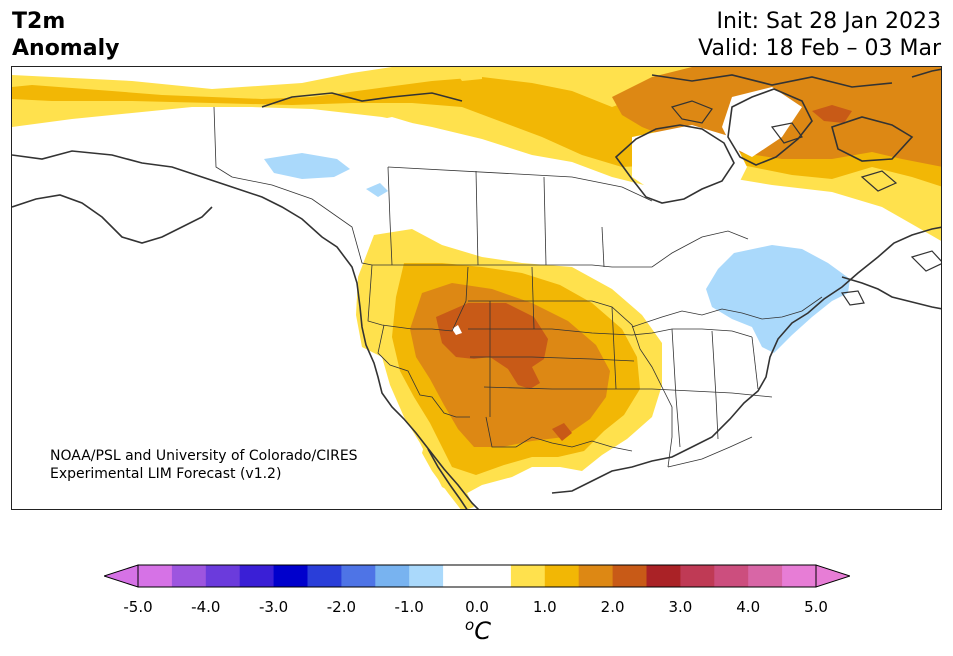 This screenshot has width=953, height=656. I want to click on anomaly-west-dark-orange, so click(492, 346).